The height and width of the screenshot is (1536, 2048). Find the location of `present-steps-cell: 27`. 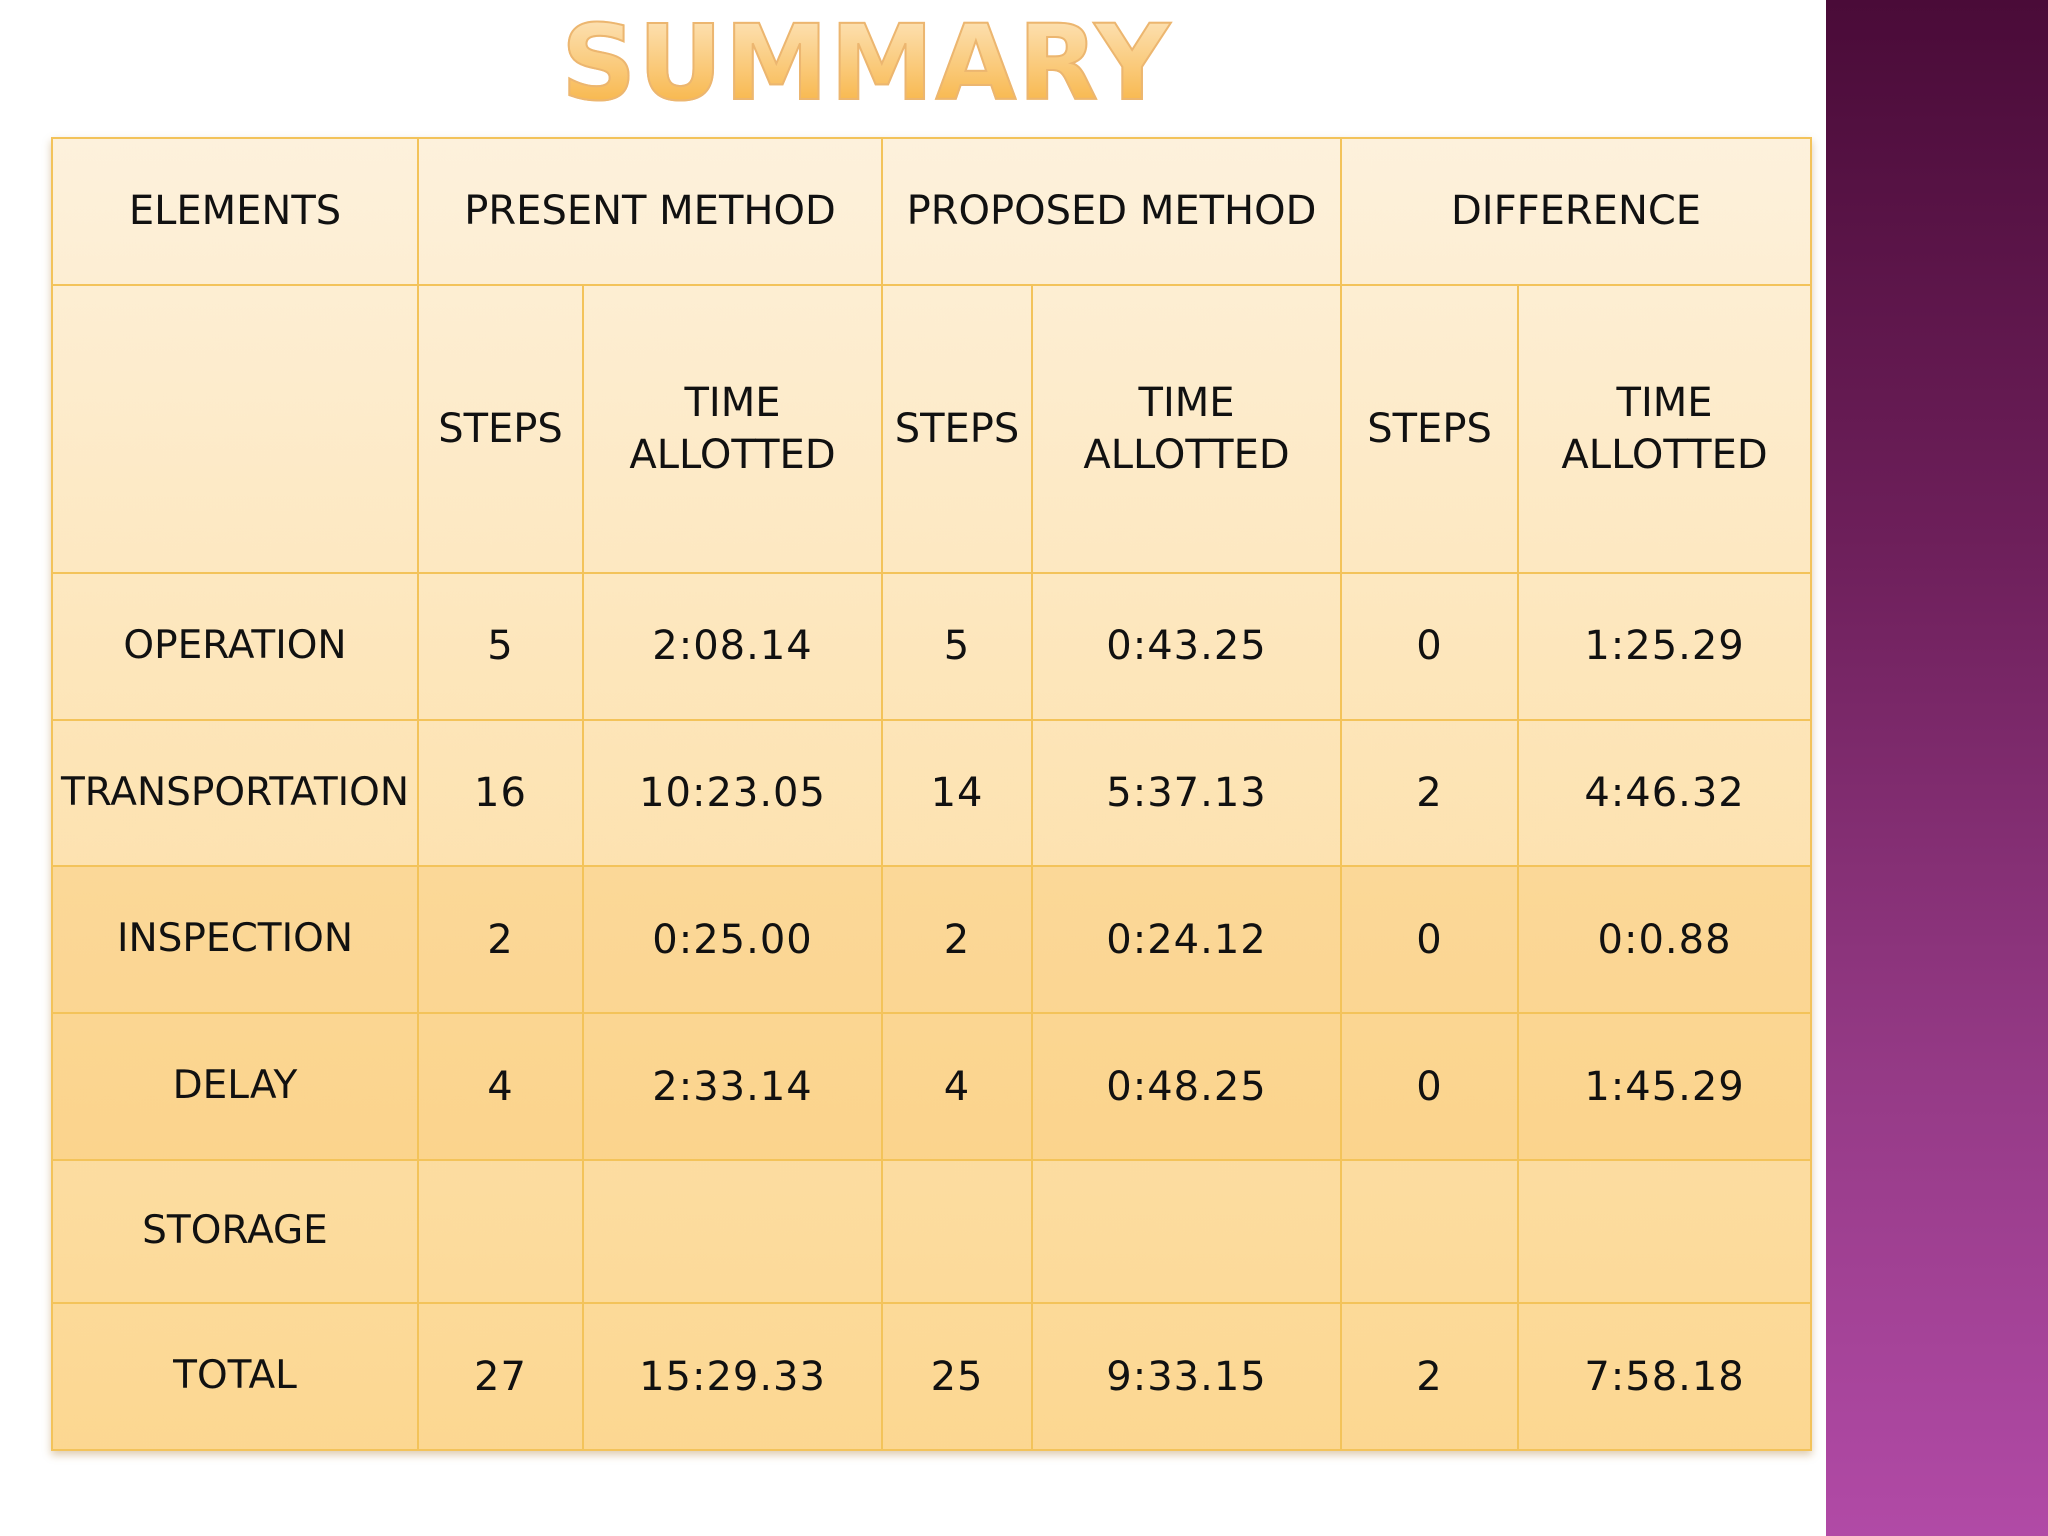

present-steps-cell: 27 is located at coordinates (500, 1376).